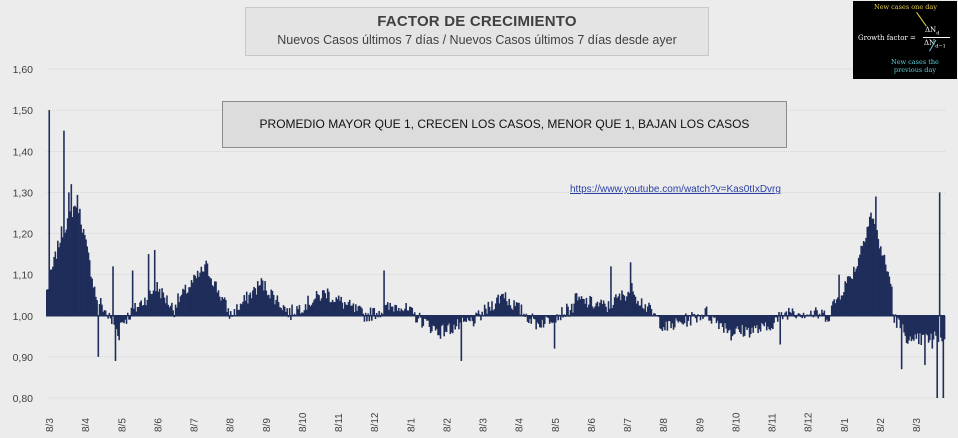 The height and width of the screenshot is (438, 958). I want to click on x-tick-label: 8/7, so click(195, 425).